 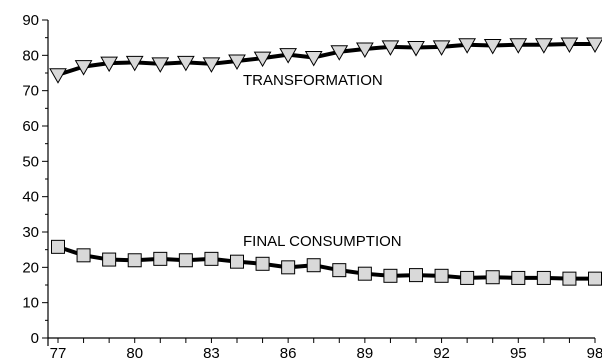 What do you see at coordinates (30, 126) in the screenshot?
I see `y-tick-label: 60` at bounding box center [30, 126].